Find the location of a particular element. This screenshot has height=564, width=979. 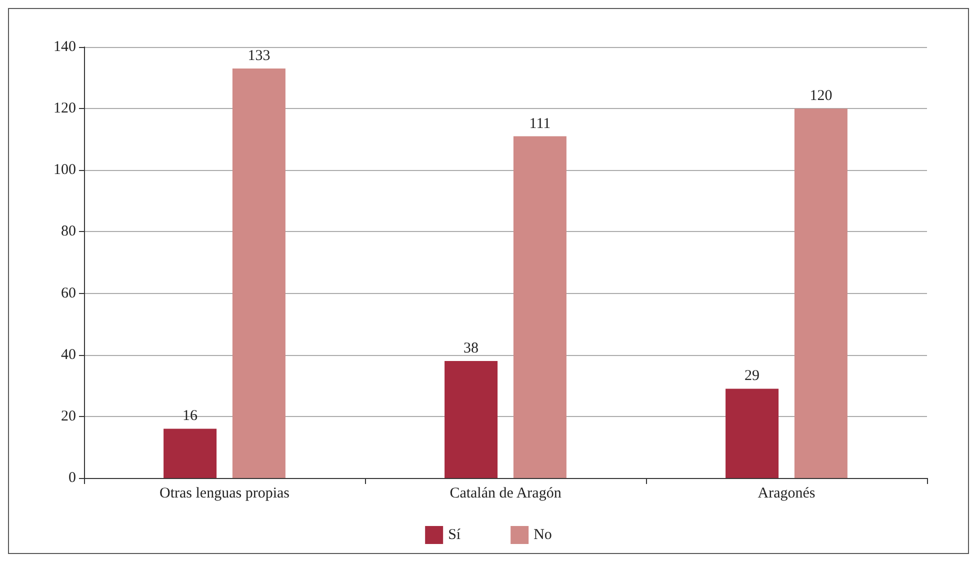

legend-label: Sí is located at coordinates (455, 535).